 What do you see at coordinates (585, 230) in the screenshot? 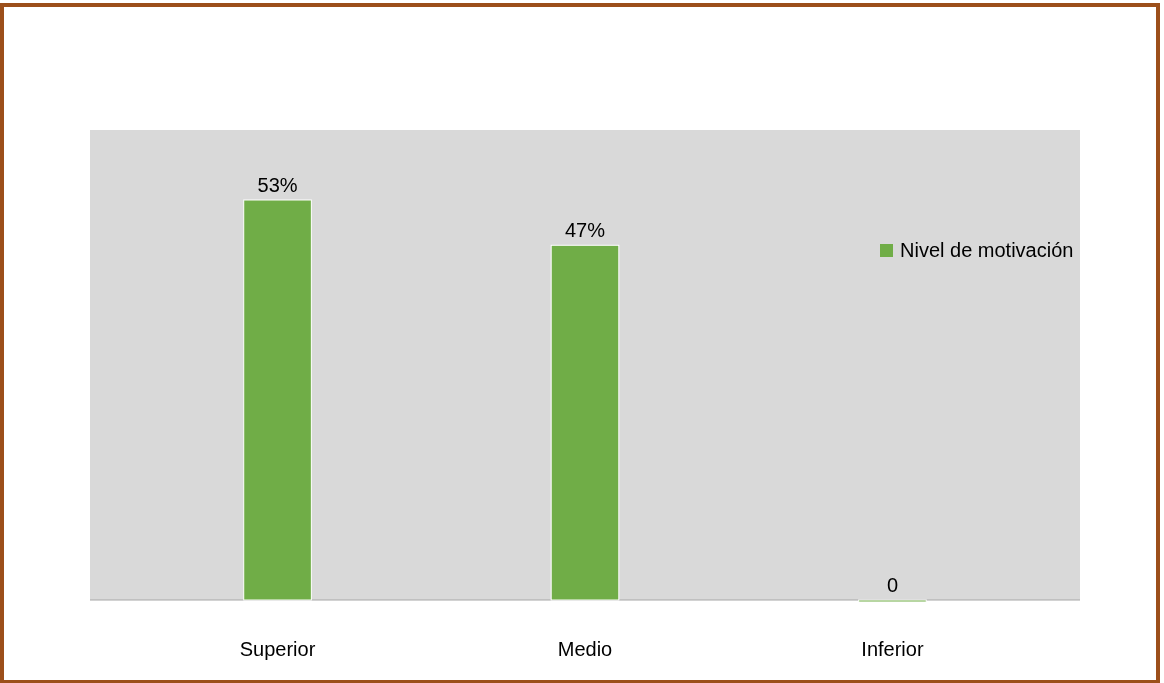
I see `data-label: 47%` at bounding box center [585, 230].